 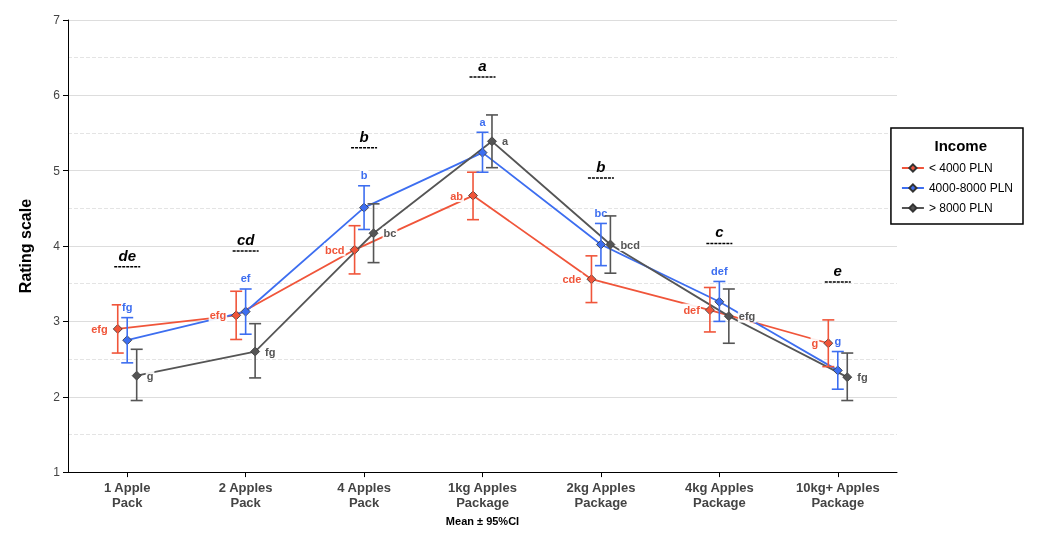 What do you see at coordinates (960, 168) in the screenshot?
I see `legend-label: < 4000 PLN` at bounding box center [960, 168].